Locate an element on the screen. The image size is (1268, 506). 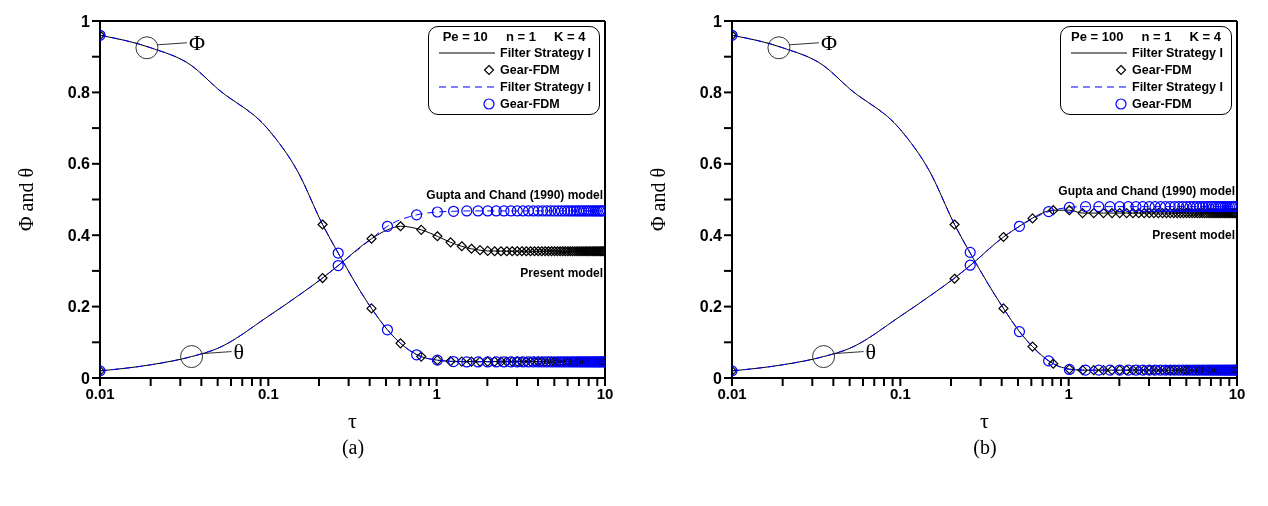
text: (a) is located at coordinates (353, 447).